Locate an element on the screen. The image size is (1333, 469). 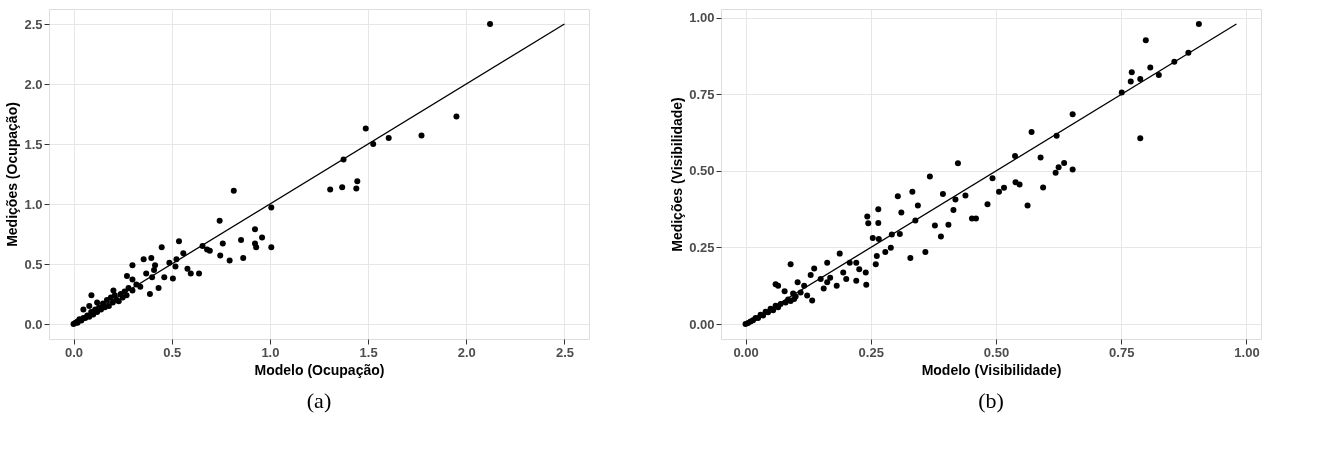
y-axis-title: Medições (Visibilidade) is located at coordinates (677, 174).